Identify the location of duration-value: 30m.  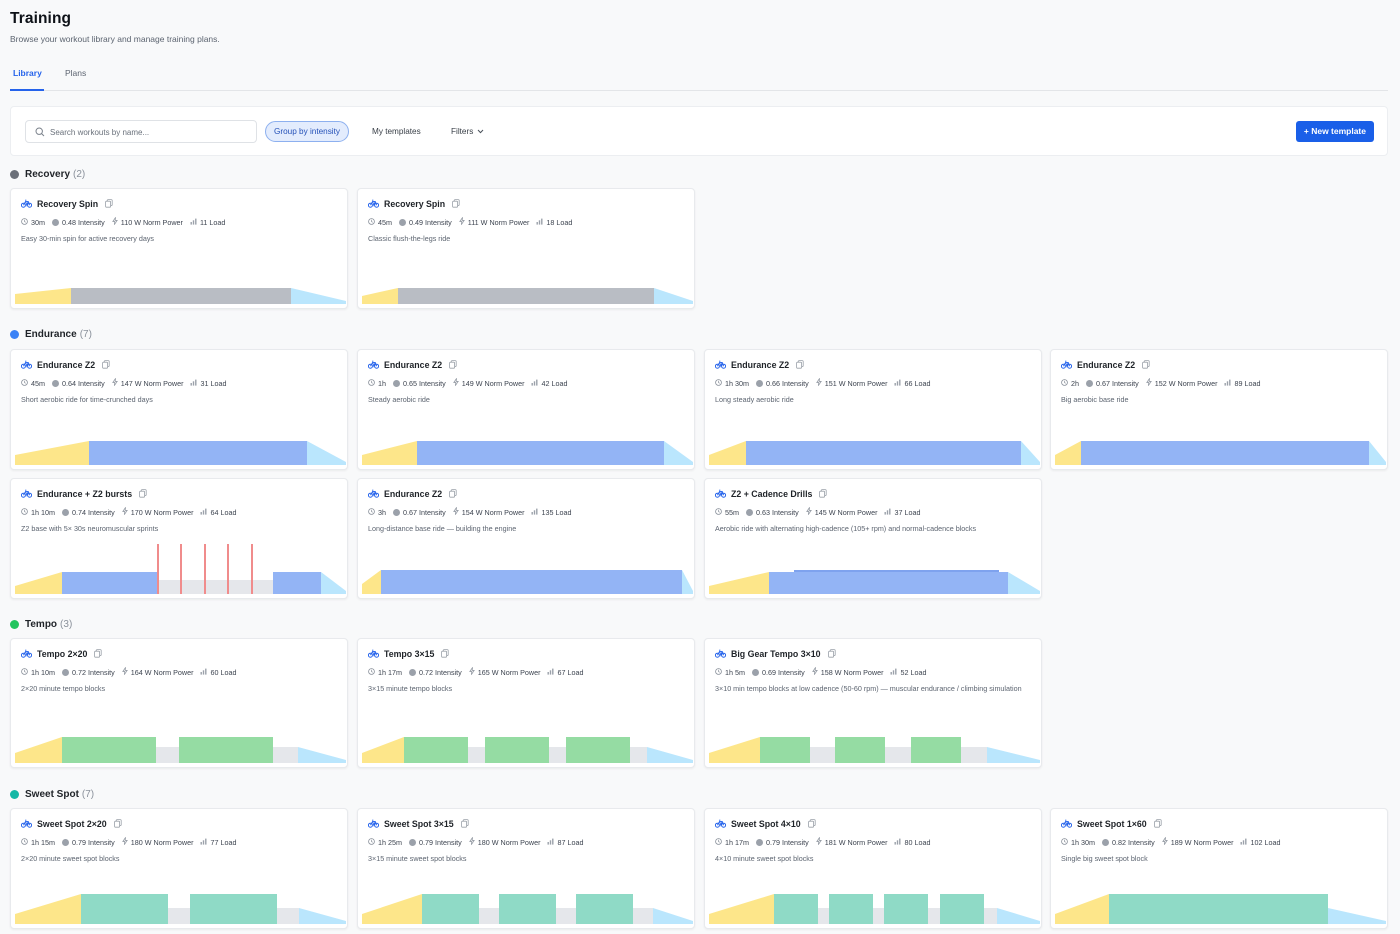
(38, 222).